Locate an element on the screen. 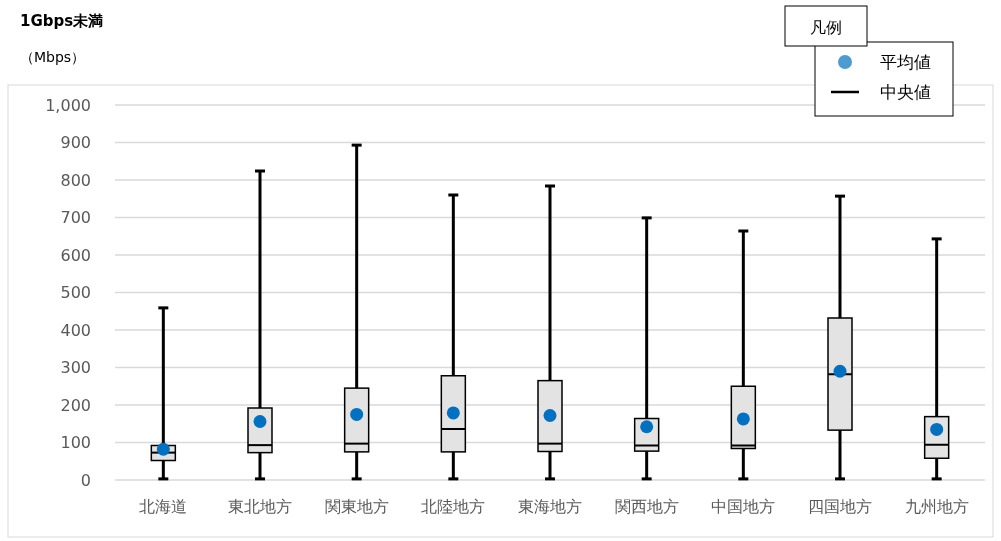 The height and width of the screenshot is (541, 1001). legend-title: 凡例 is located at coordinates (826, 27).